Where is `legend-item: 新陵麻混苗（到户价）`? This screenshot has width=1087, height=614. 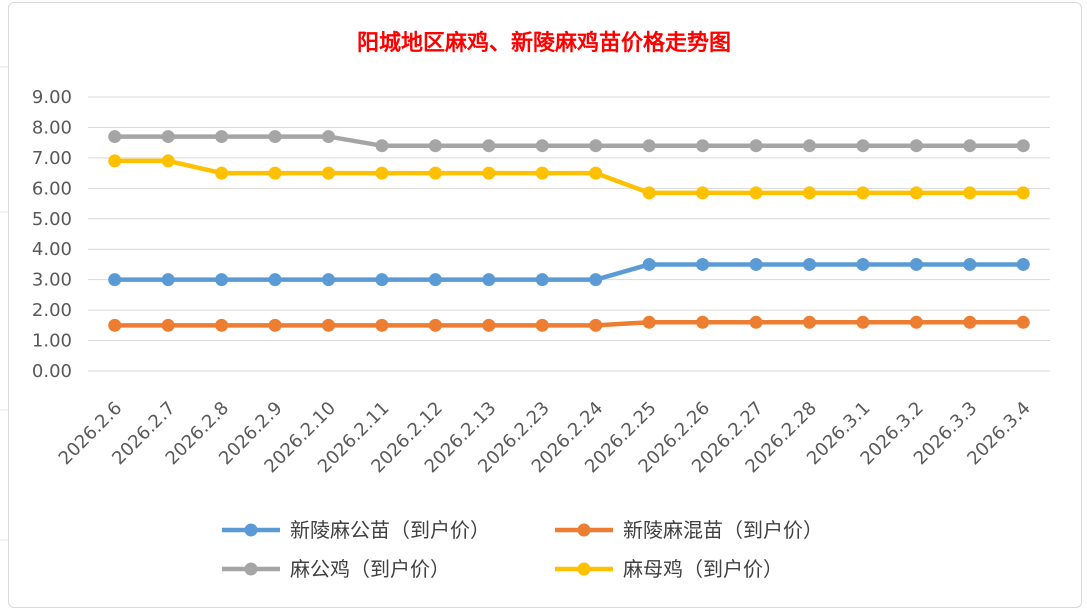 legend-item: 新陵麻混苗（到户价） is located at coordinates (689, 530).